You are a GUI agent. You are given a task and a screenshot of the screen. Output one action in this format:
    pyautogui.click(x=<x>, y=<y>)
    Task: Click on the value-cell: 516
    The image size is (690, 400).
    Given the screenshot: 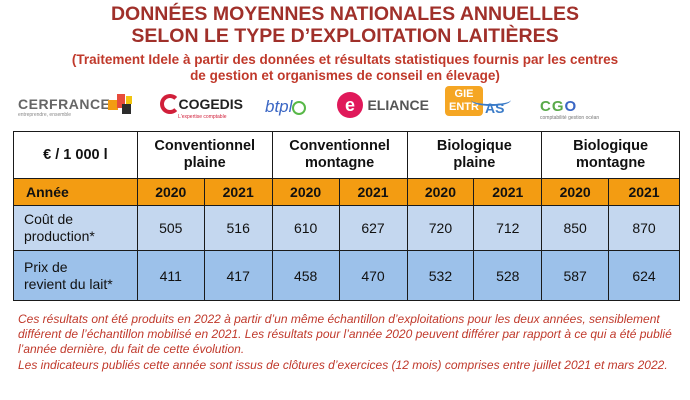 What is the action you would take?
    pyautogui.click(x=238, y=228)
    